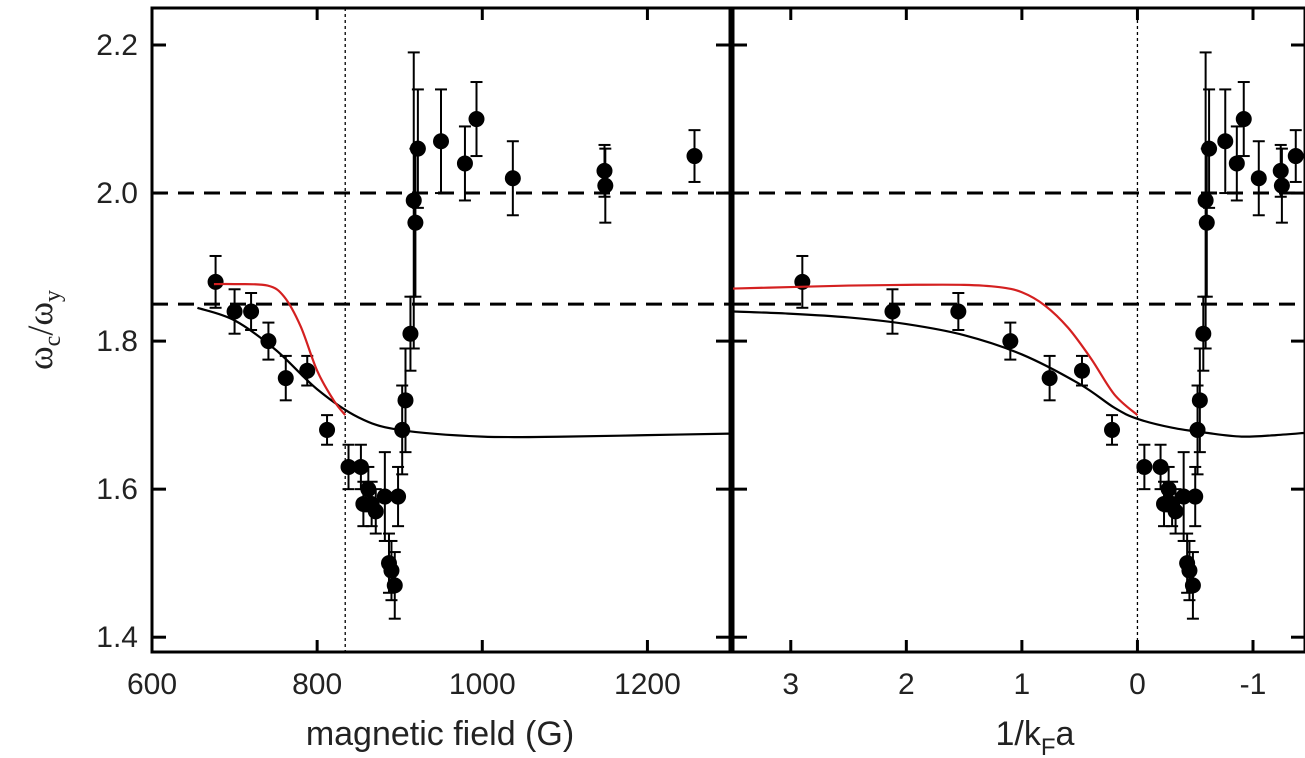 The width and height of the screenshot is (1305, 758). I want to click on y-tick-label: 1.8, so click(117, 341).